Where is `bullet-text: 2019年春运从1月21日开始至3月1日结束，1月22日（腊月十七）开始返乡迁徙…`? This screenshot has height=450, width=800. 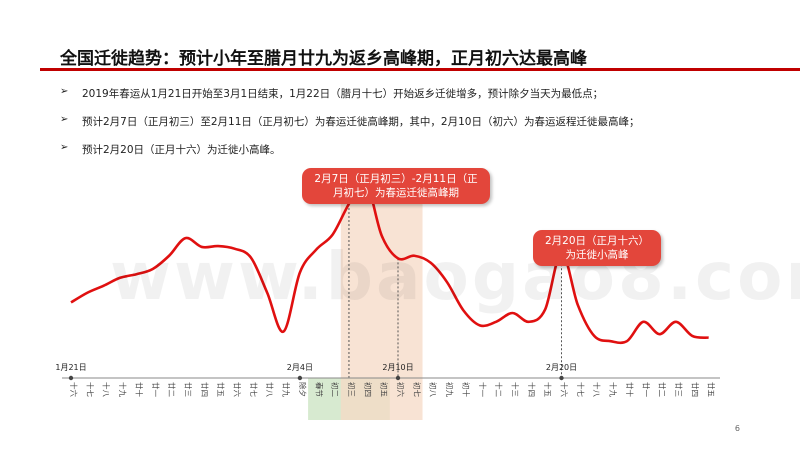 bullet-text: 2019年春运从1月21日开始至3月1日结束，1月22日（腊月十七）开始返乡迁徙… is located at coordinates (343, 94).